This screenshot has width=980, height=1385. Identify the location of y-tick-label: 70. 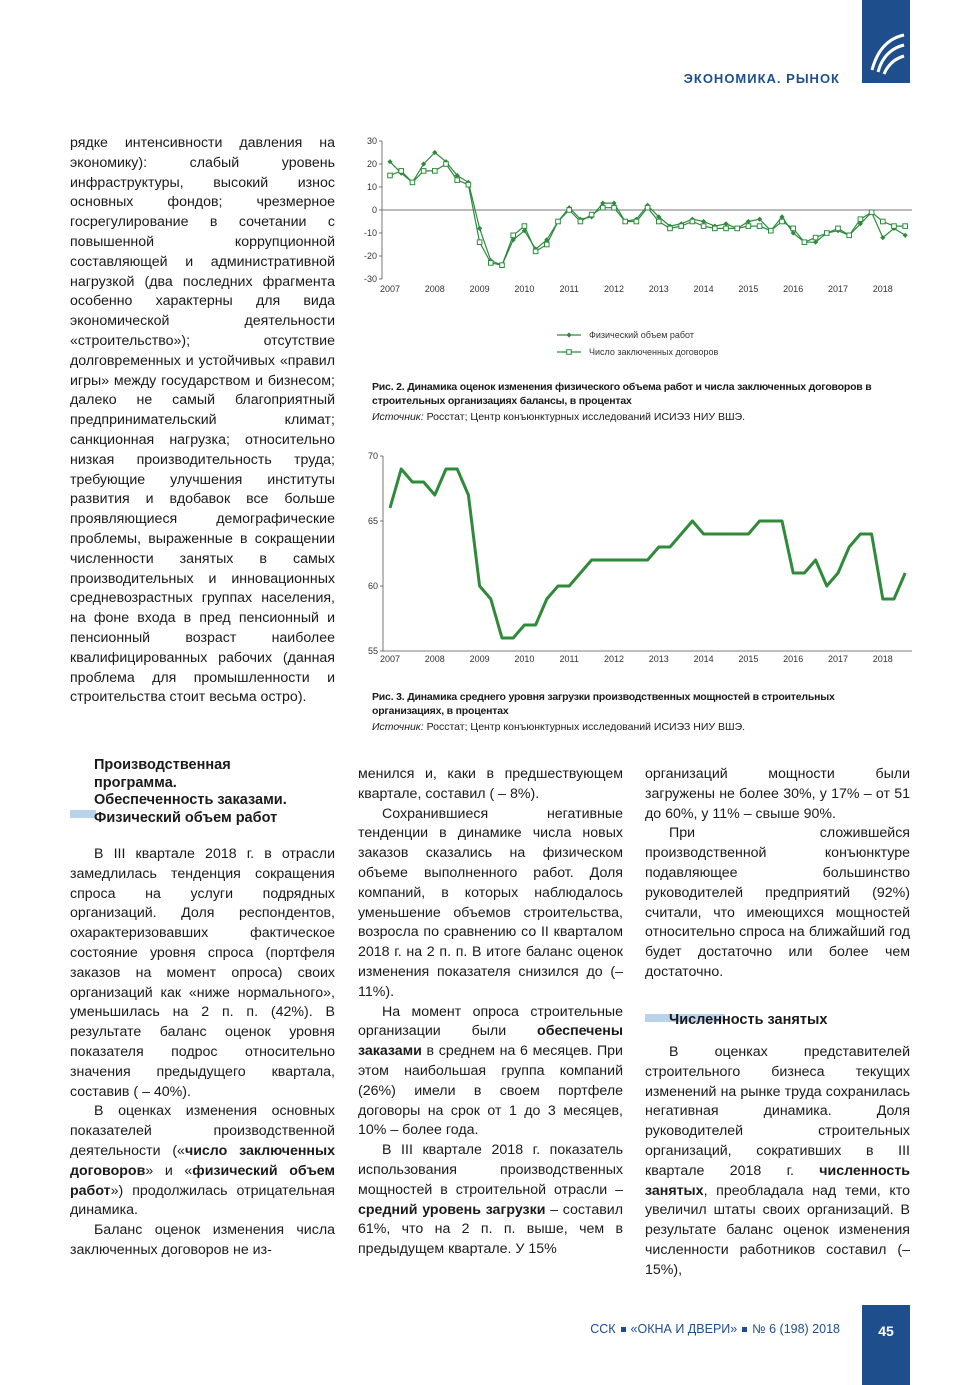
(373, 456).